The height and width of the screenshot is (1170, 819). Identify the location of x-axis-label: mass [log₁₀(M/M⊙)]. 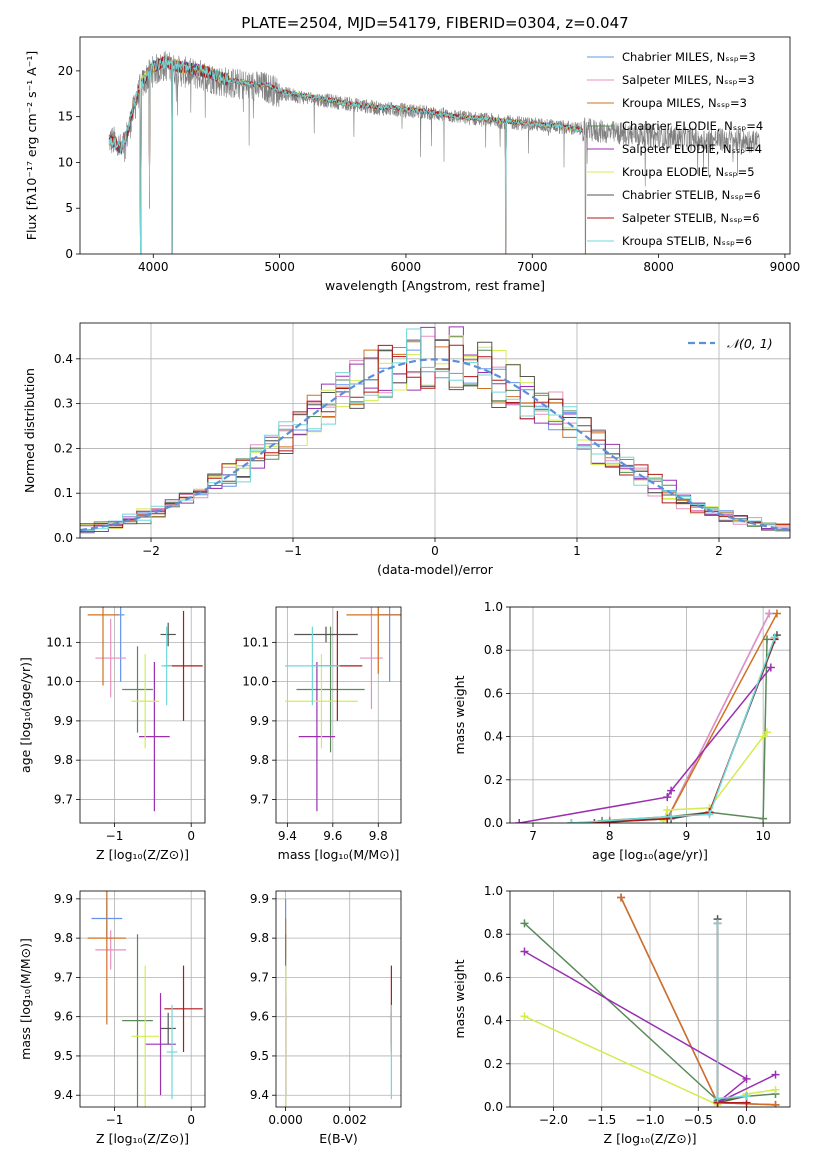
(339, 854).